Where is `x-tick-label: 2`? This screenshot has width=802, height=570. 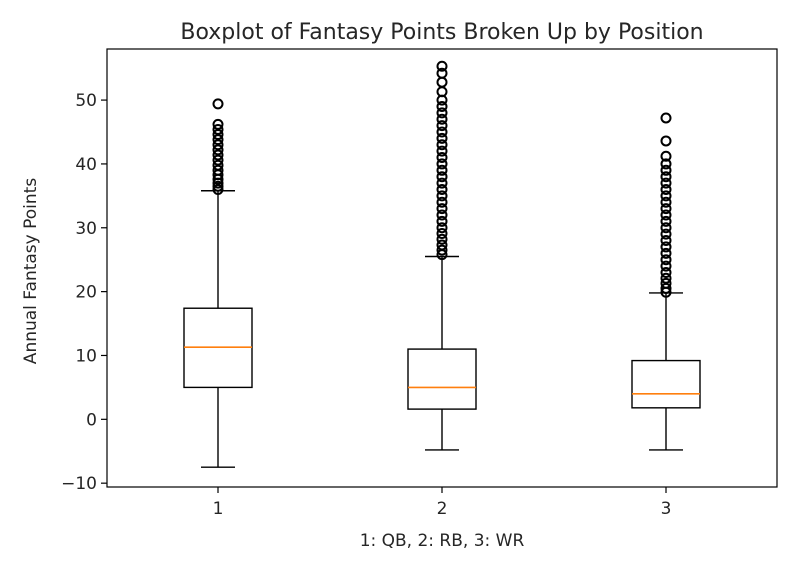 x-tick-label: 2 is located at coordinates (442, 509).